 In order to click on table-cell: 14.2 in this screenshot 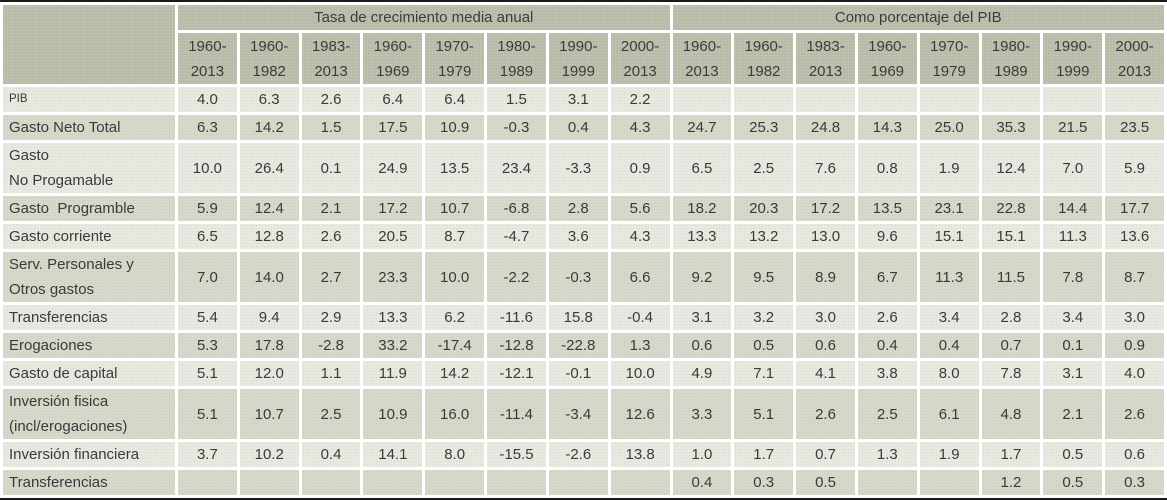, I will do `click(455, 373)`.